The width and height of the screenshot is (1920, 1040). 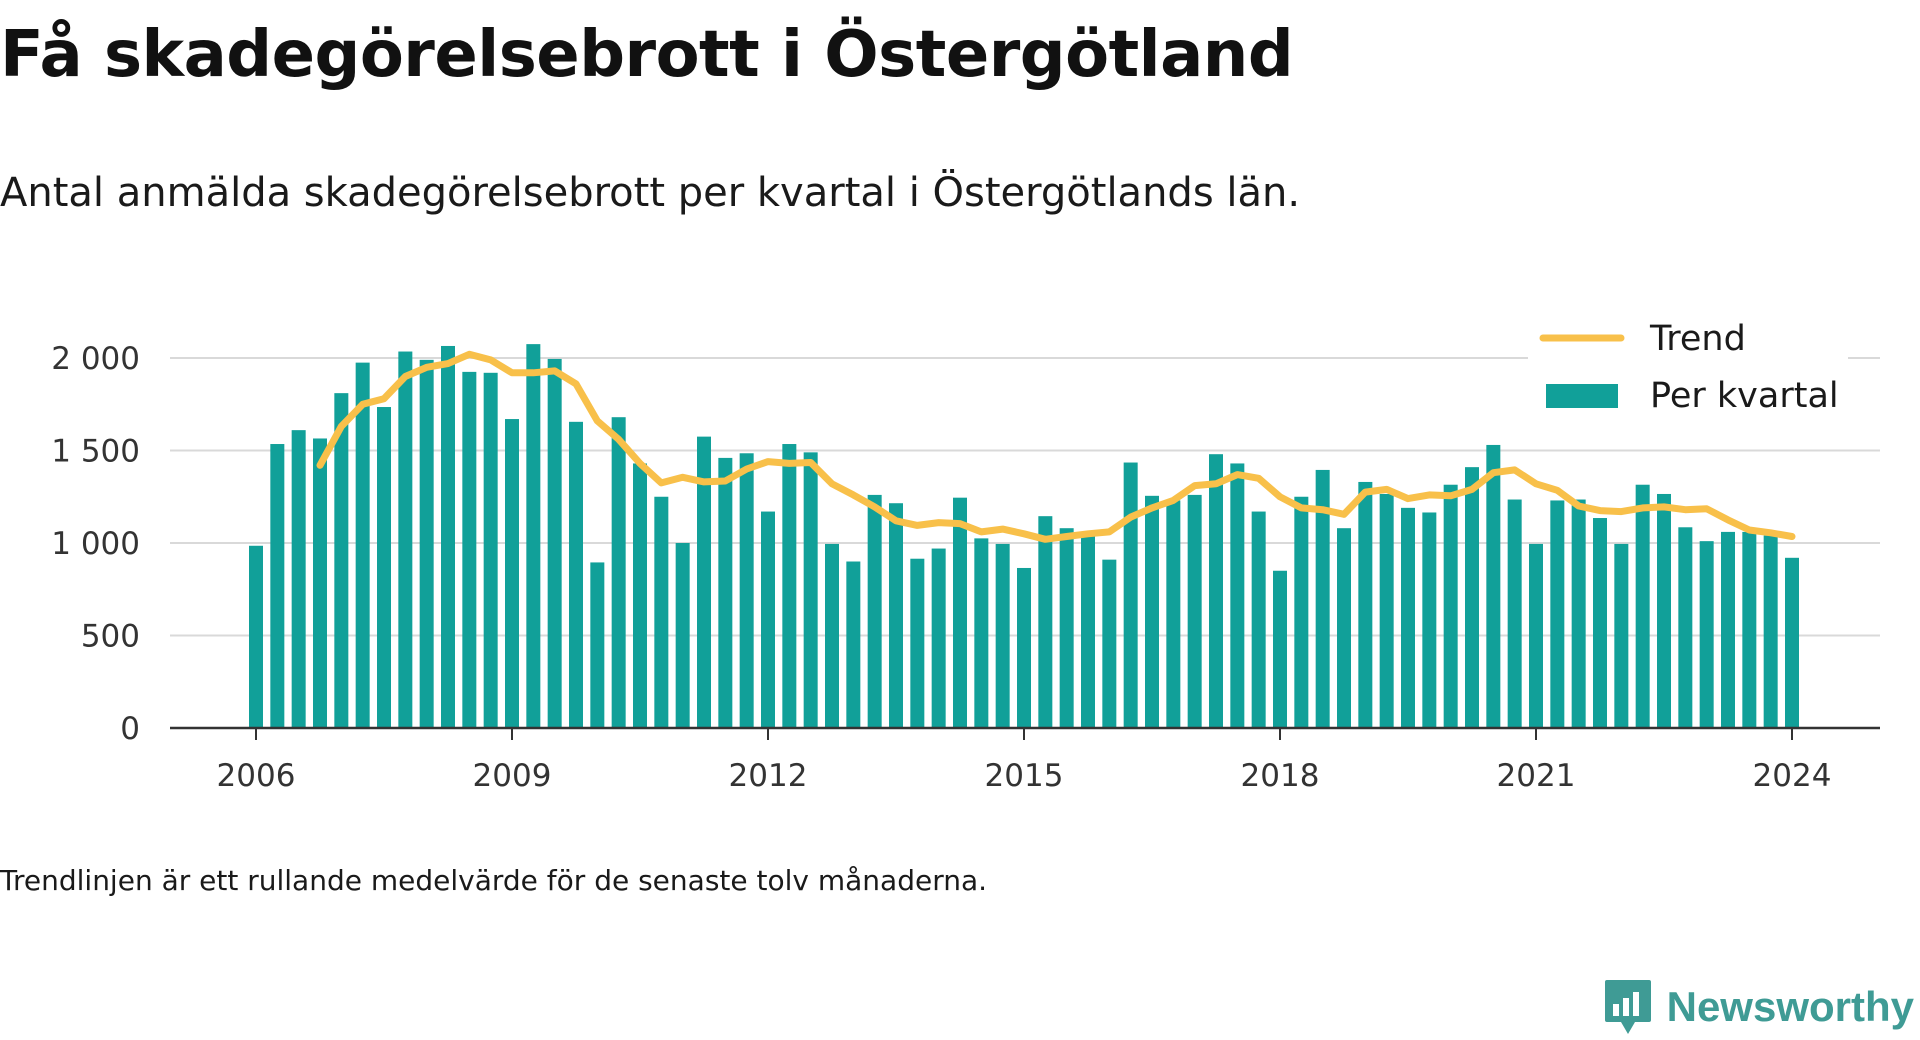 I want to click on x-tick-label: 2009, so click(x=512, y=776).